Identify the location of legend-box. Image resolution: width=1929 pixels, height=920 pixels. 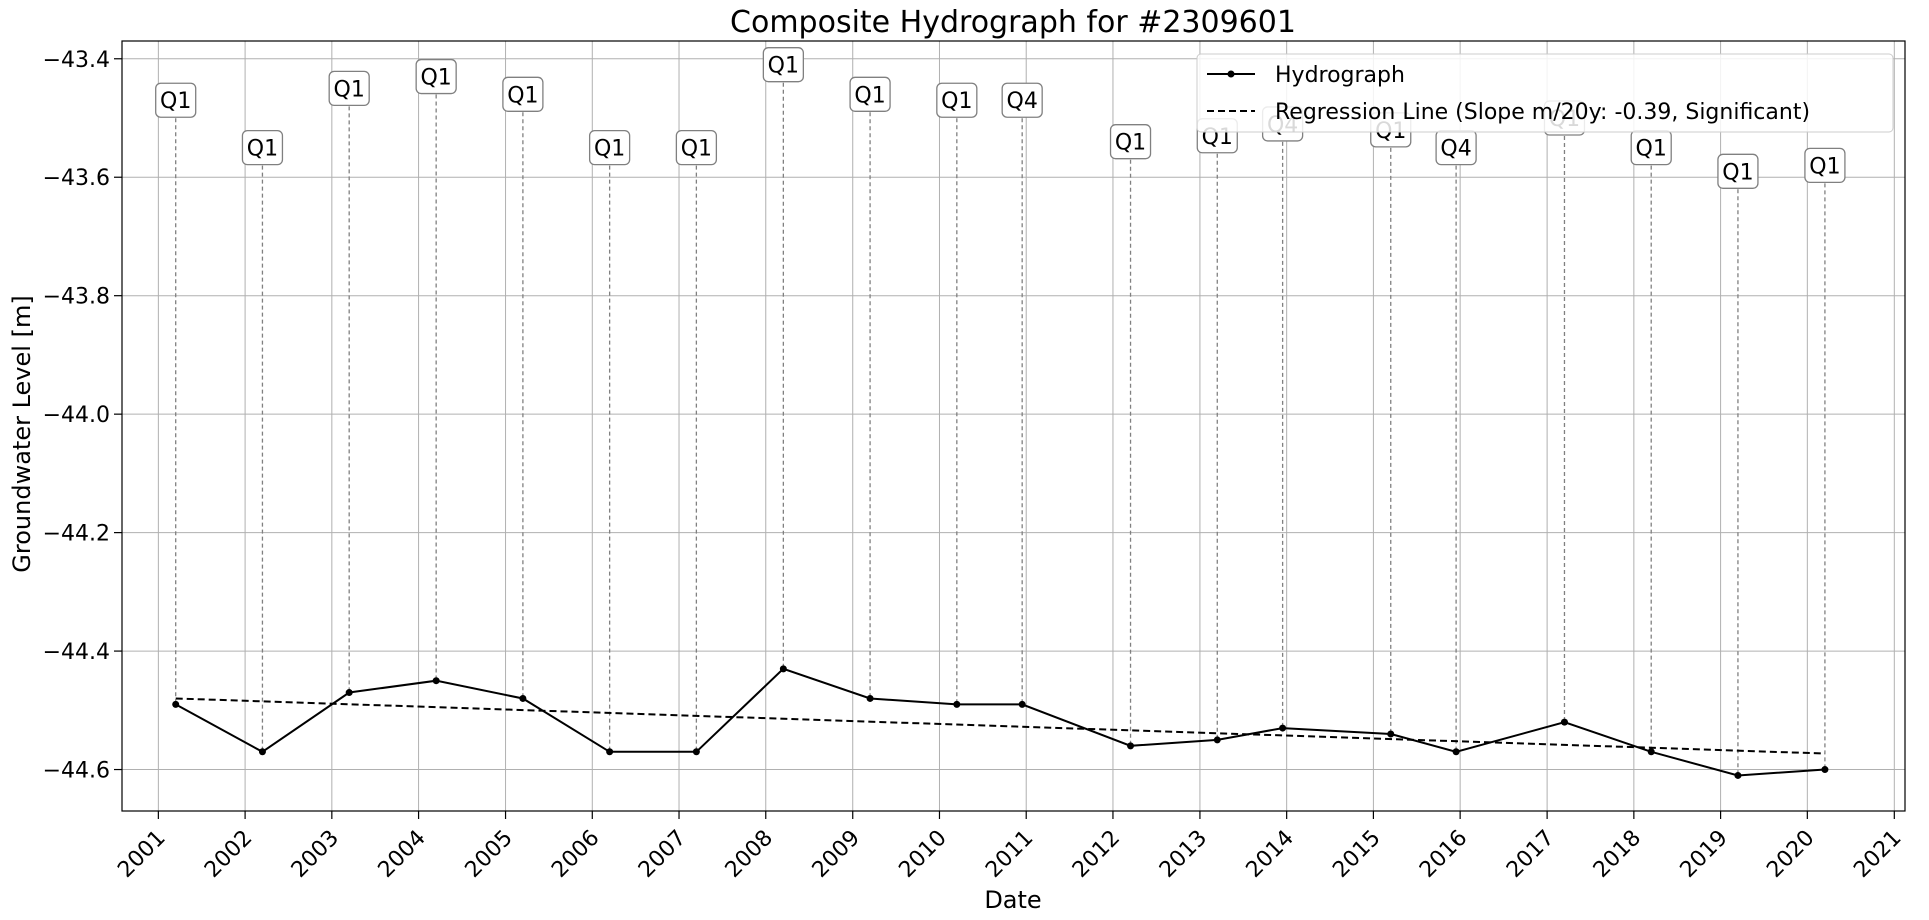
(1545, 93).